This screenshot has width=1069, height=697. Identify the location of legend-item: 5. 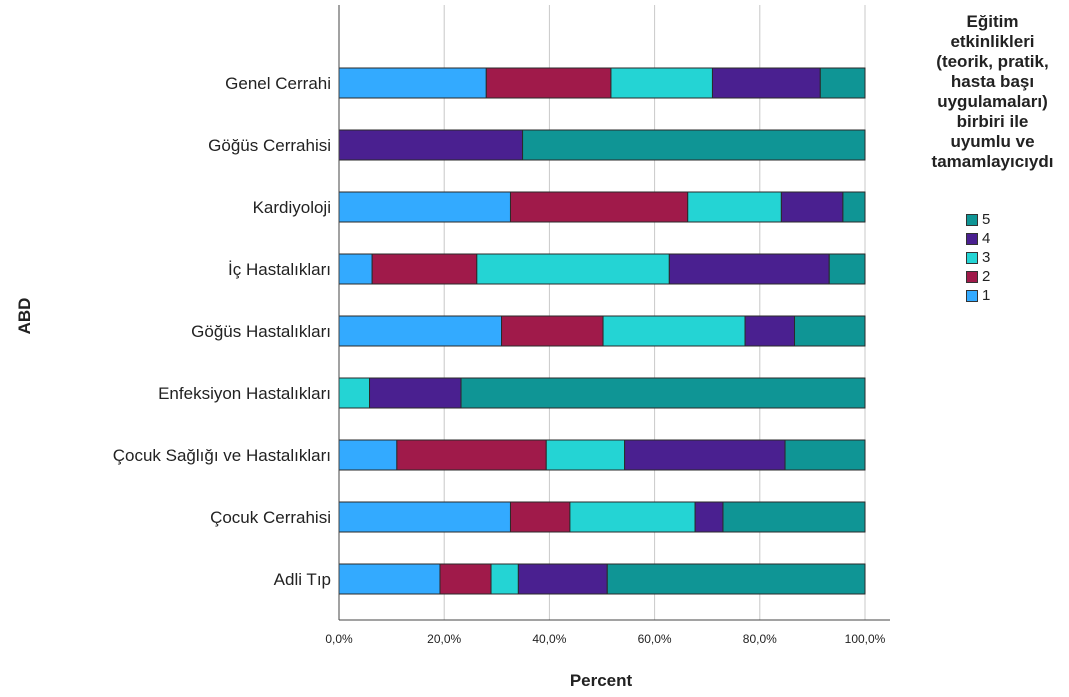
(978, 219).